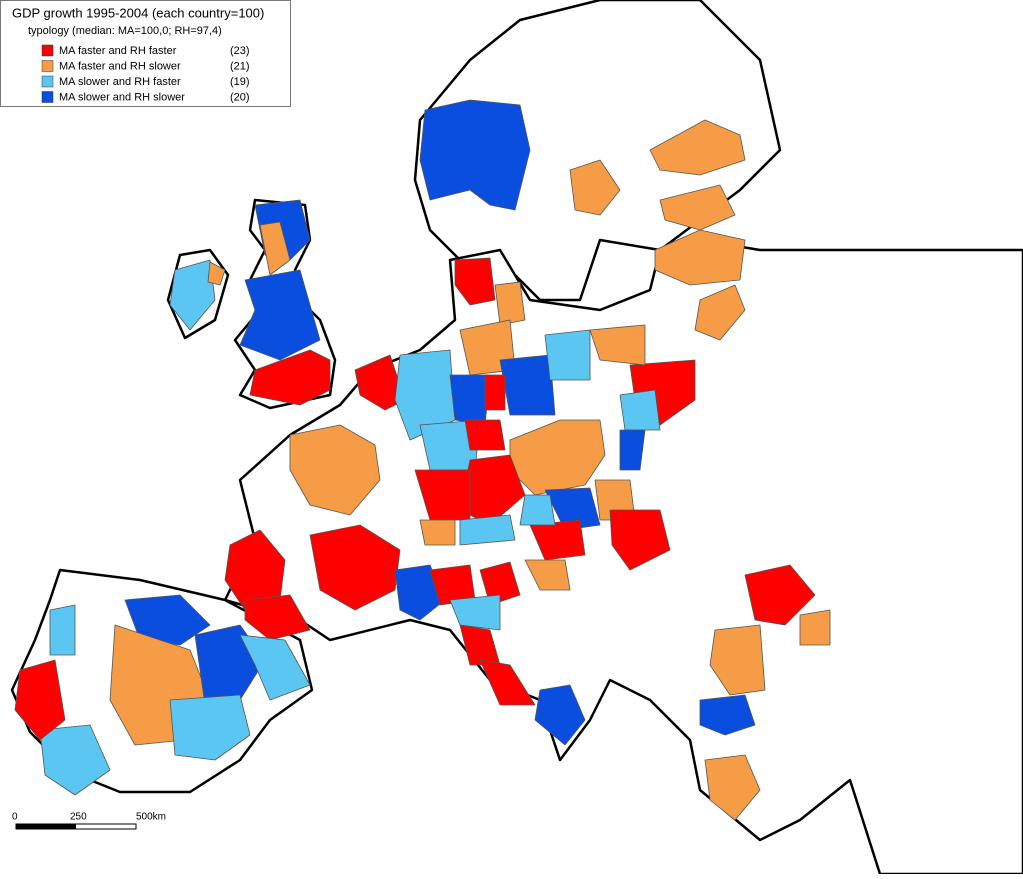  I want to click on legend-count: (21), so click(240, 66).